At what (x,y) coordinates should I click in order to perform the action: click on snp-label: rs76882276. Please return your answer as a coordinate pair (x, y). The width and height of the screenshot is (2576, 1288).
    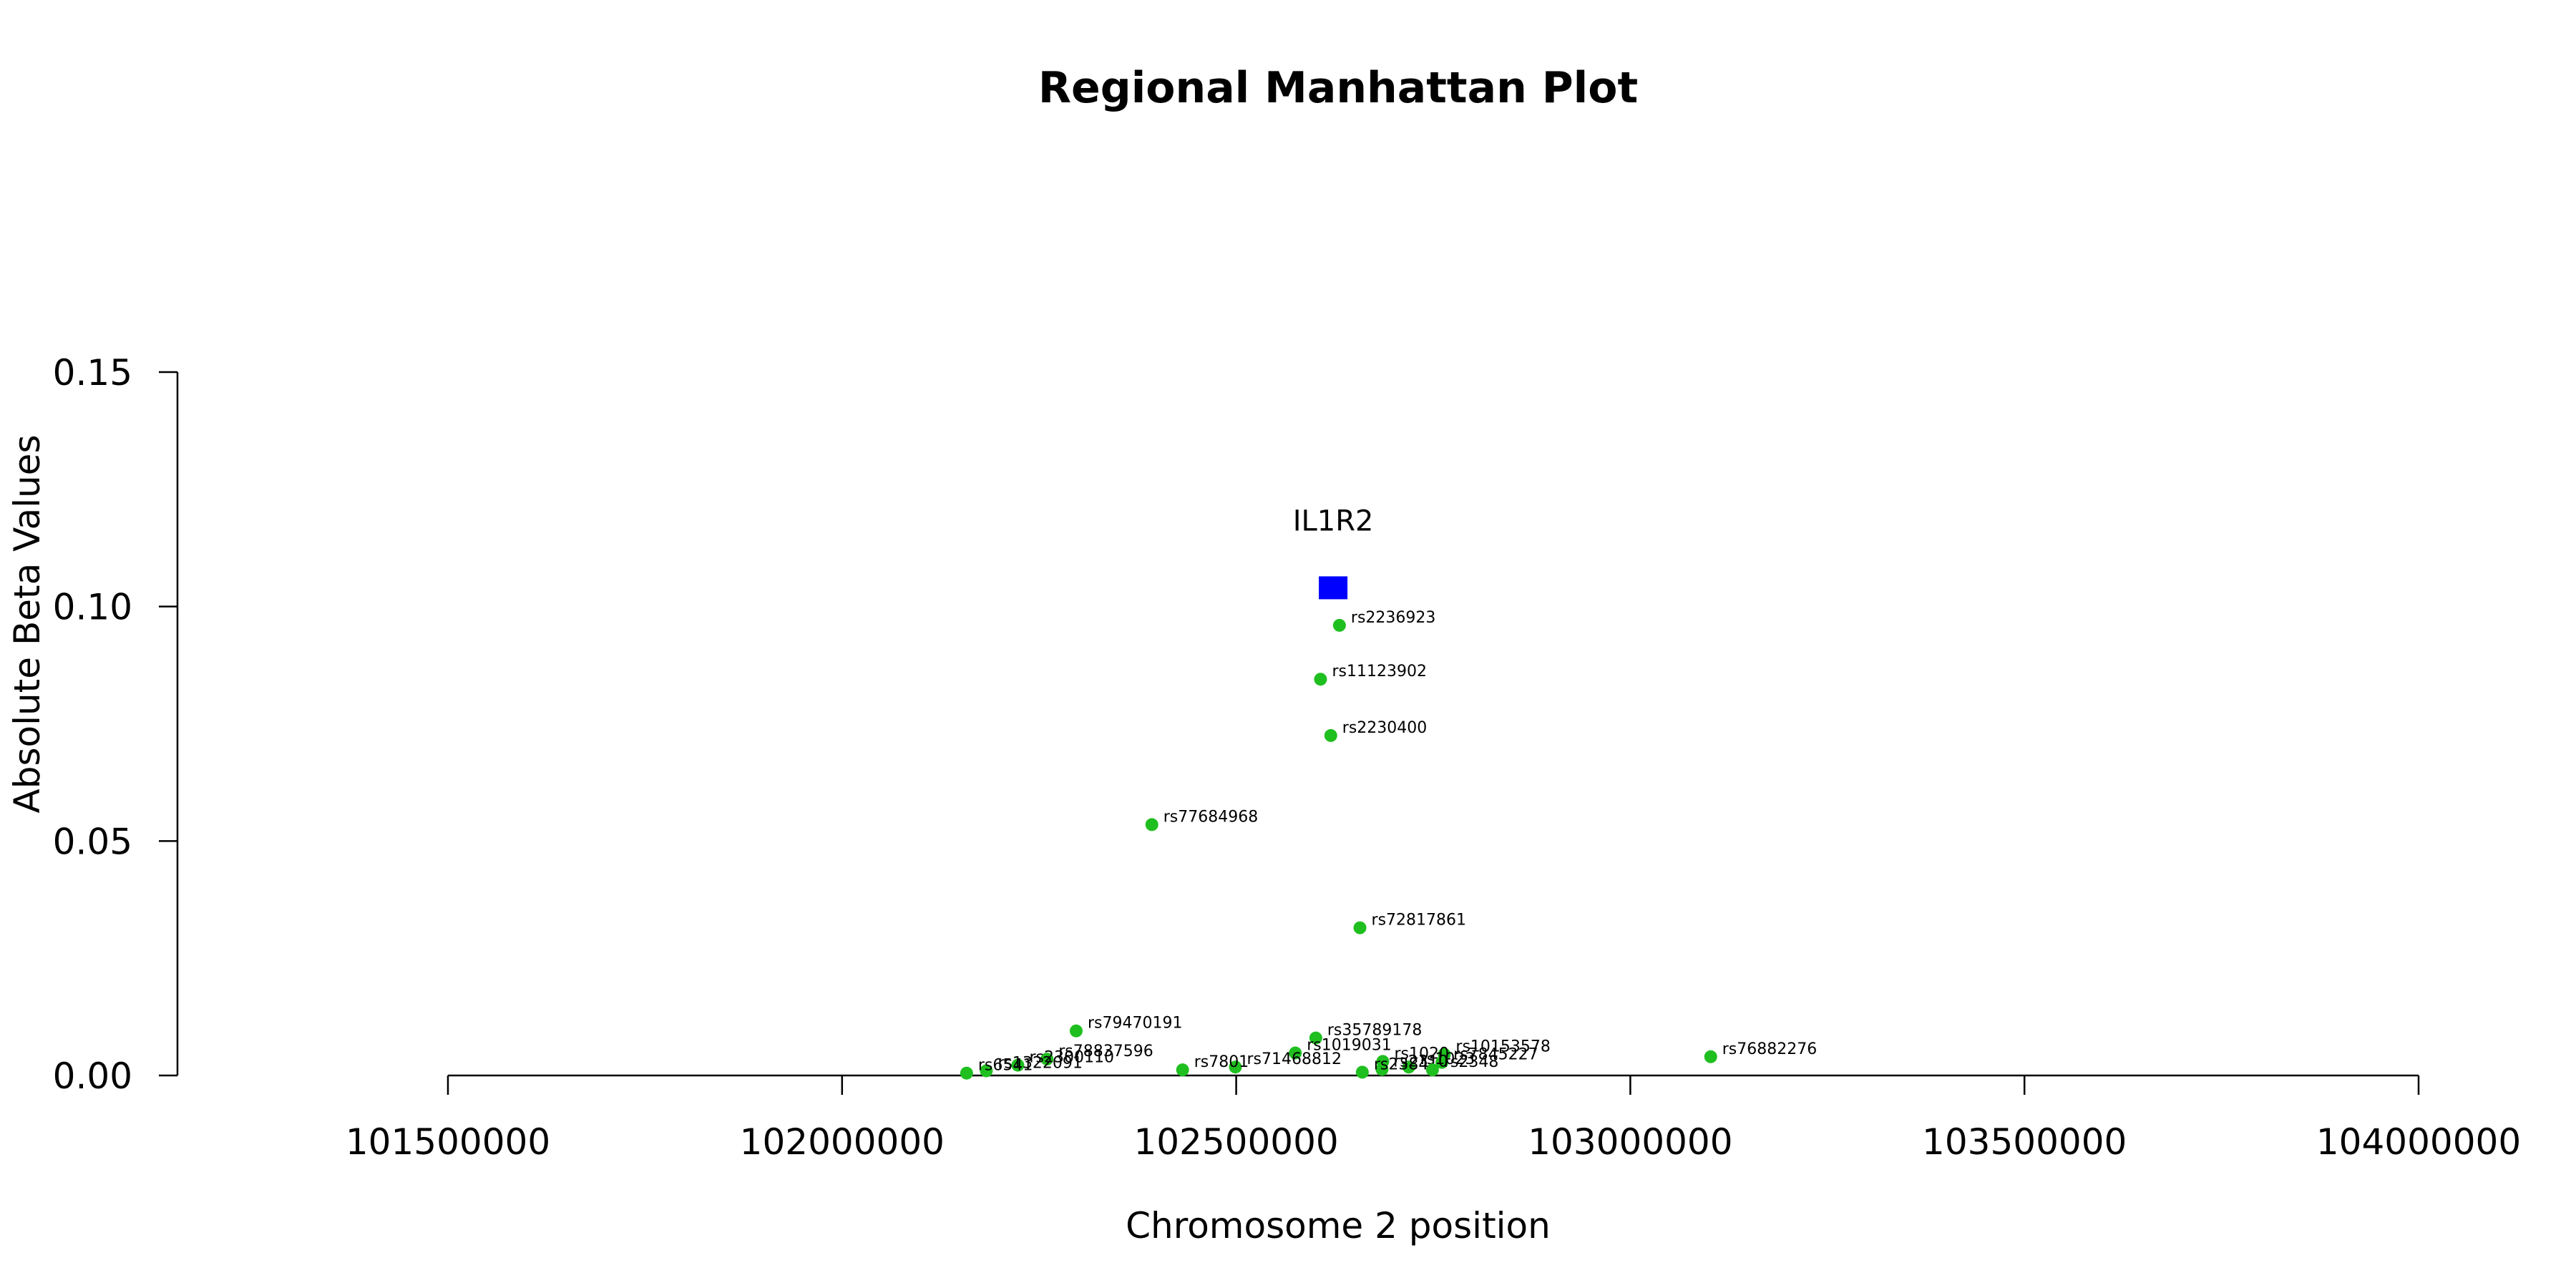
    Looking at the image, I should click on (1769, 1049).